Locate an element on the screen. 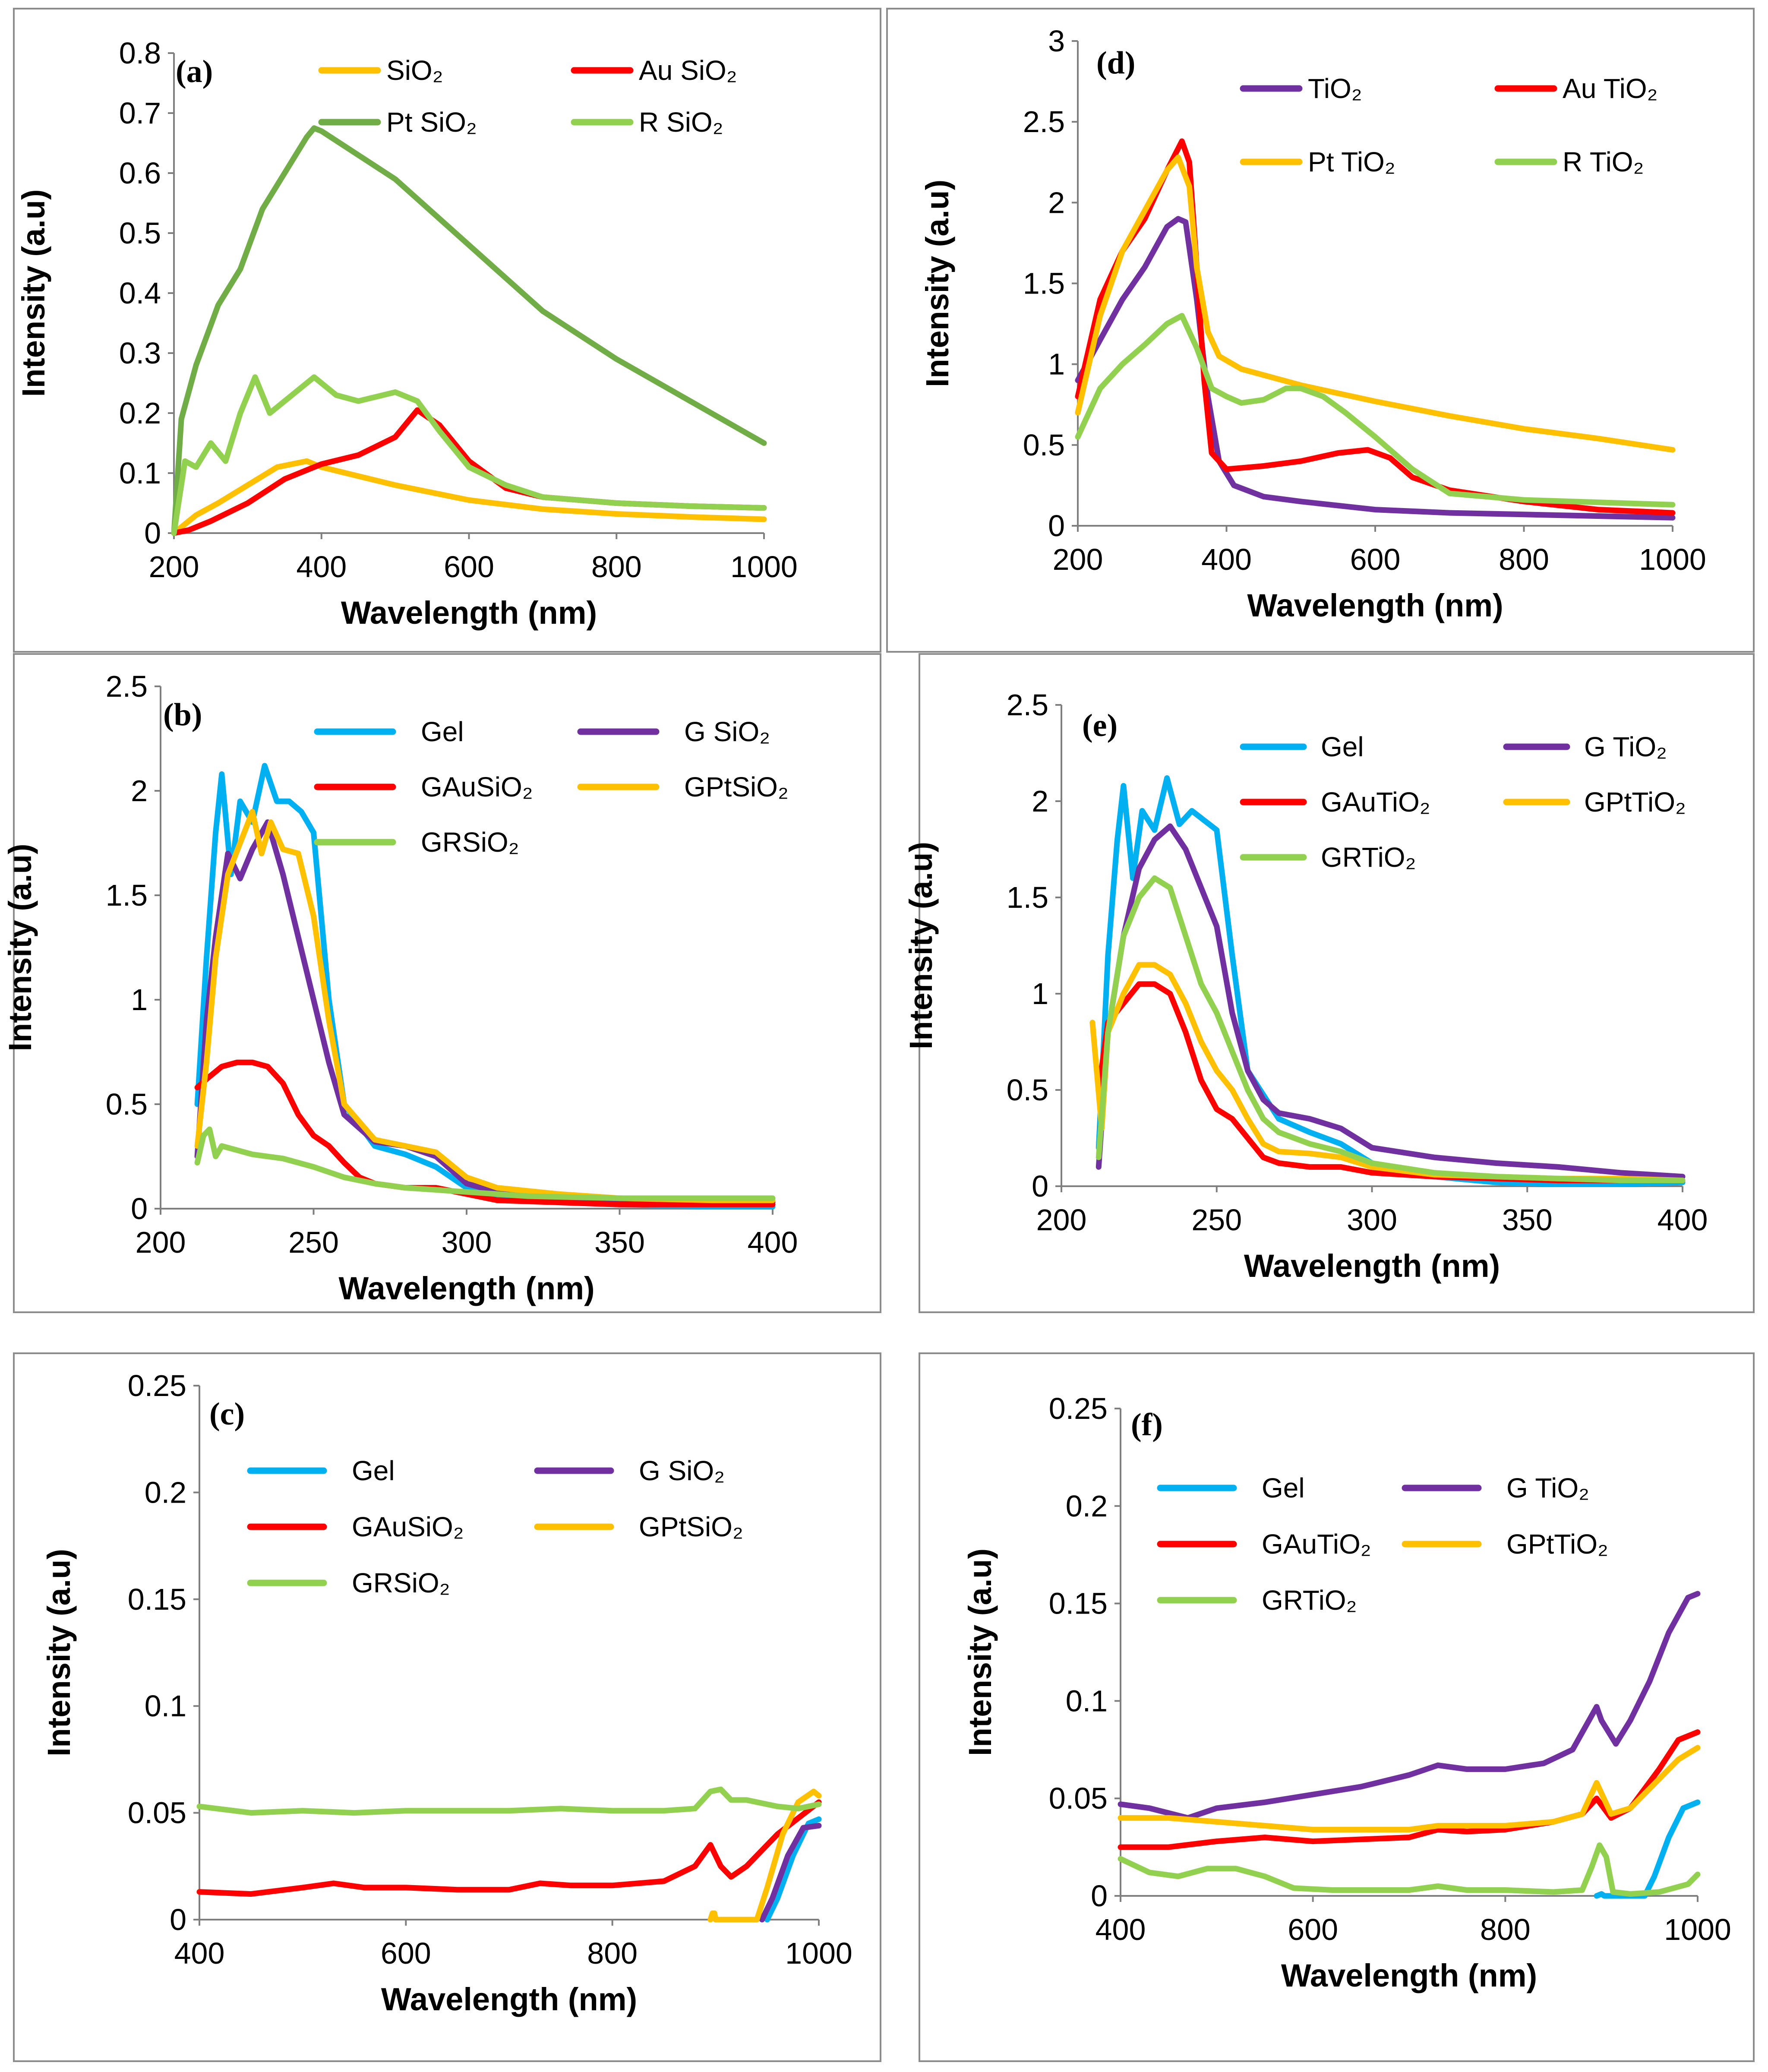  panel-label: (b) is located at coordinates (182, 715).